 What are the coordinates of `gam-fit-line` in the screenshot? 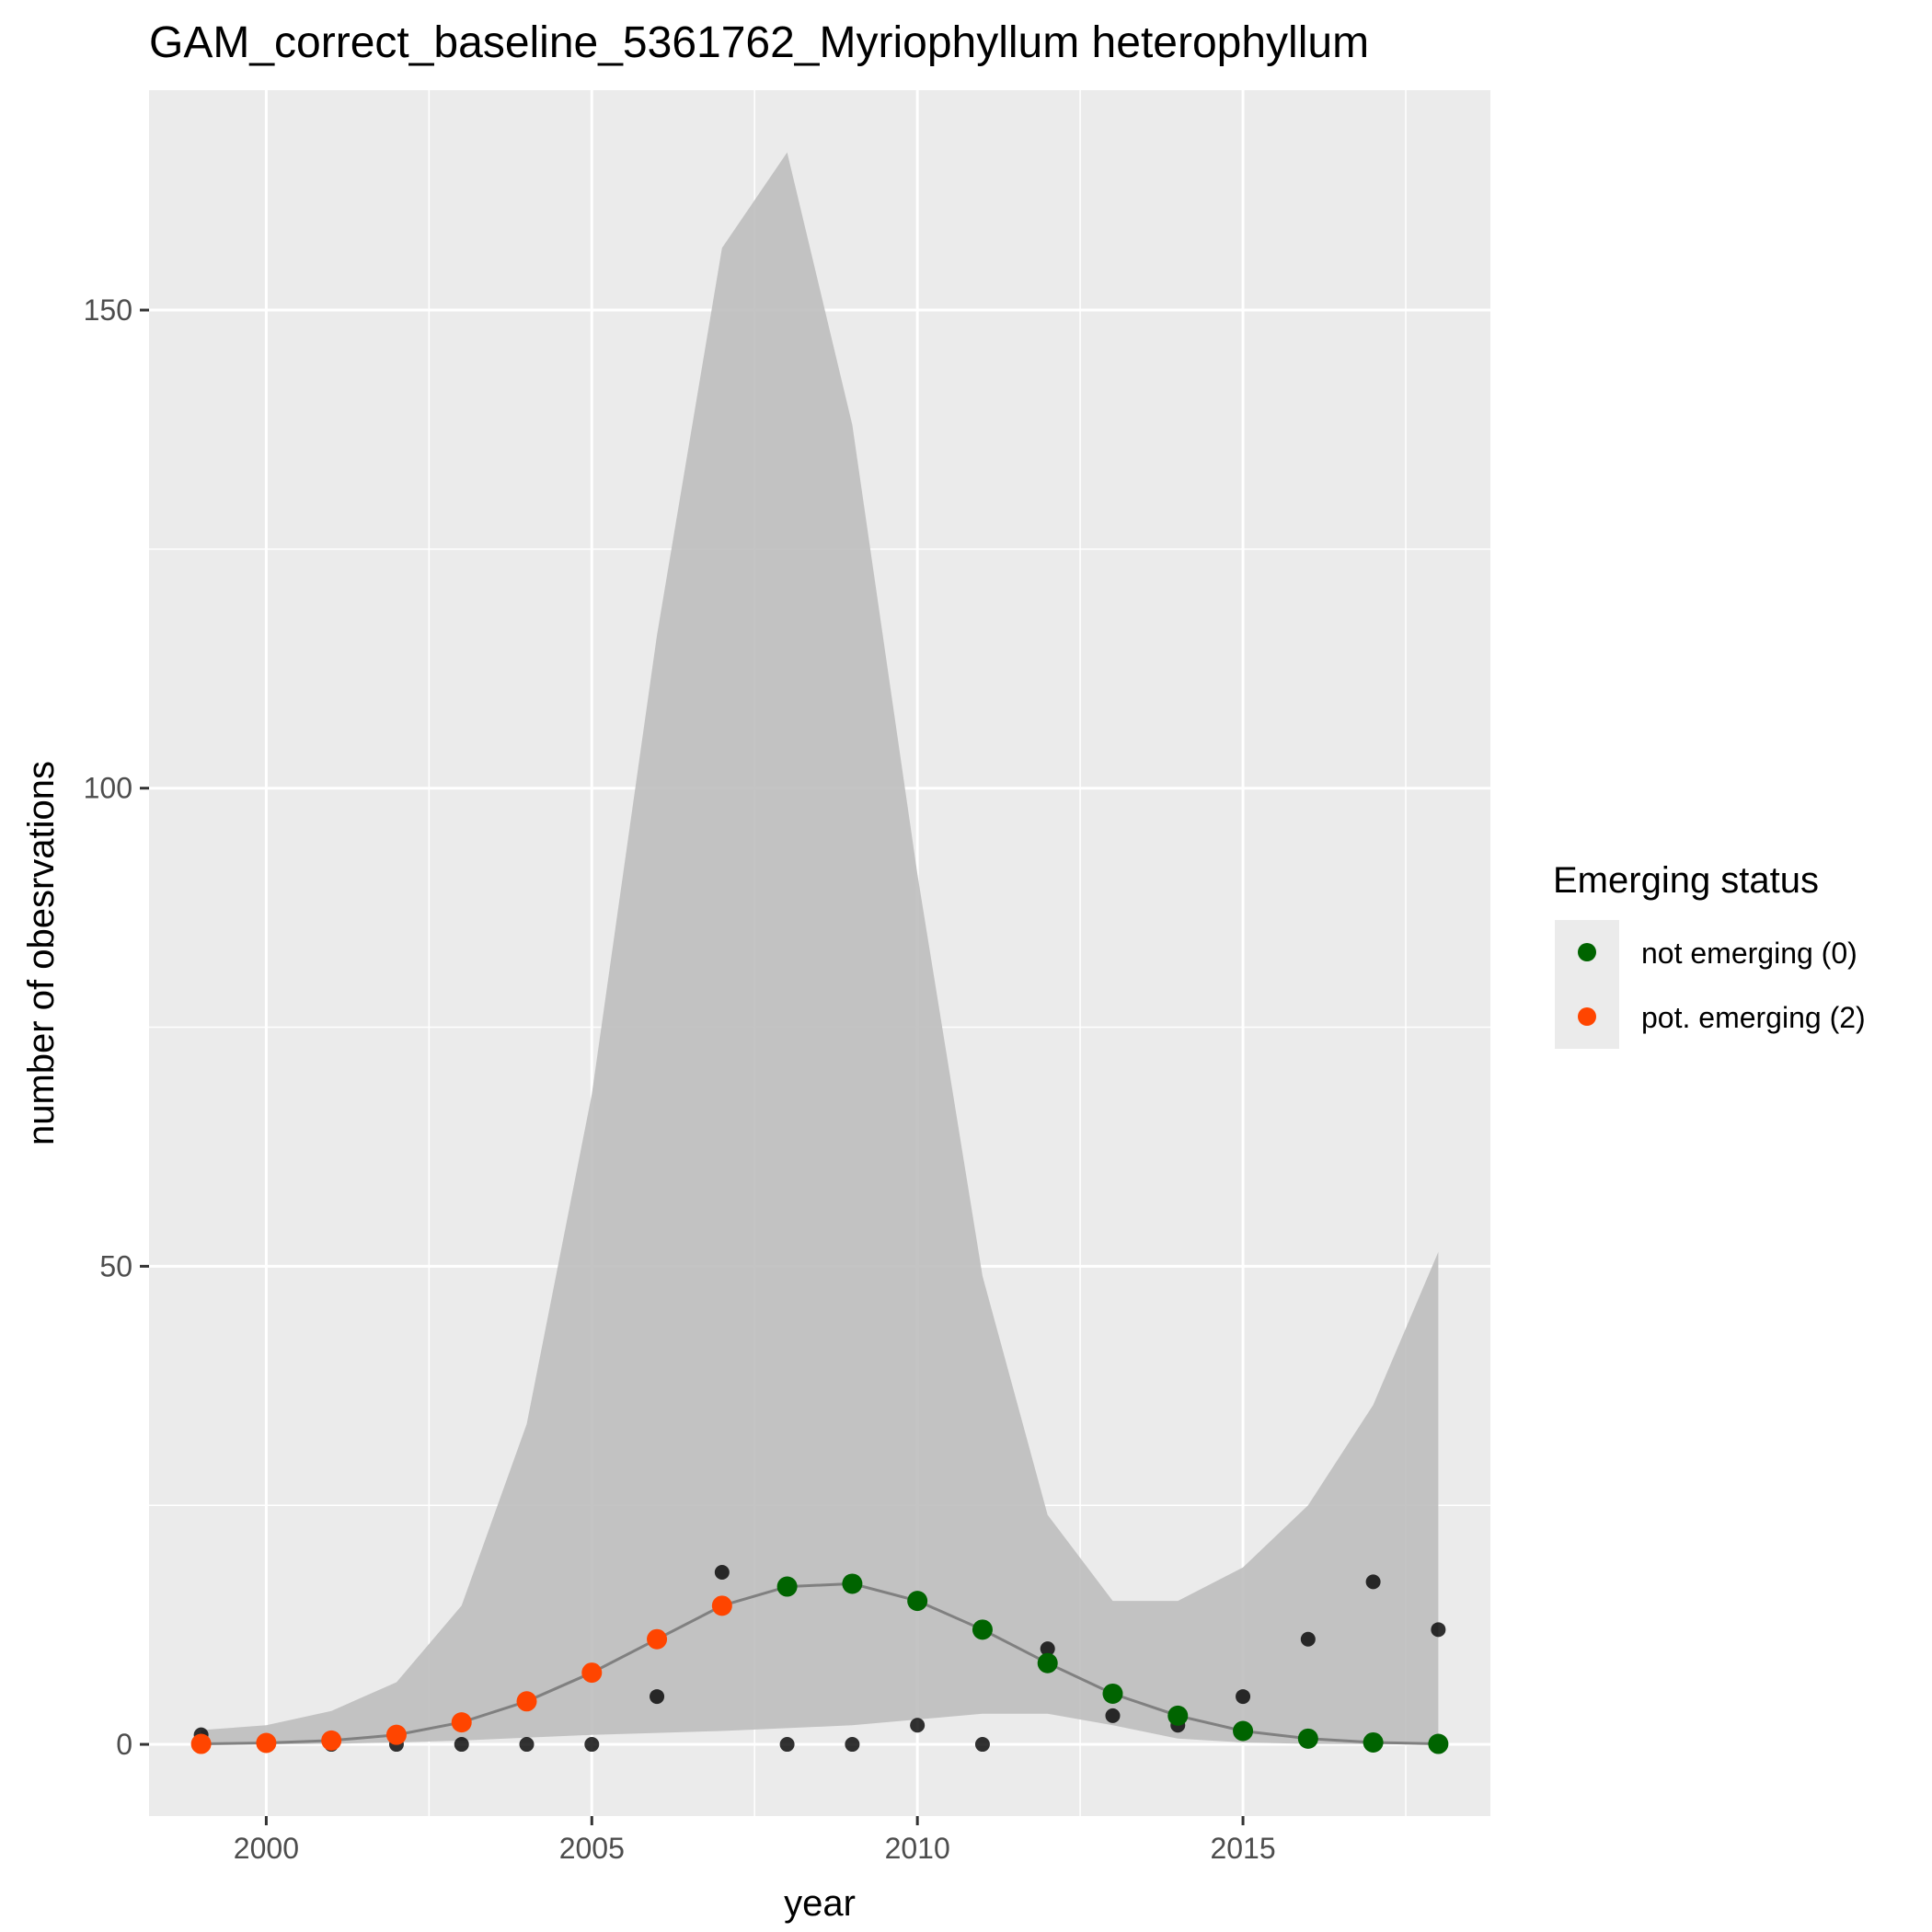 It's located at (820, 1663).